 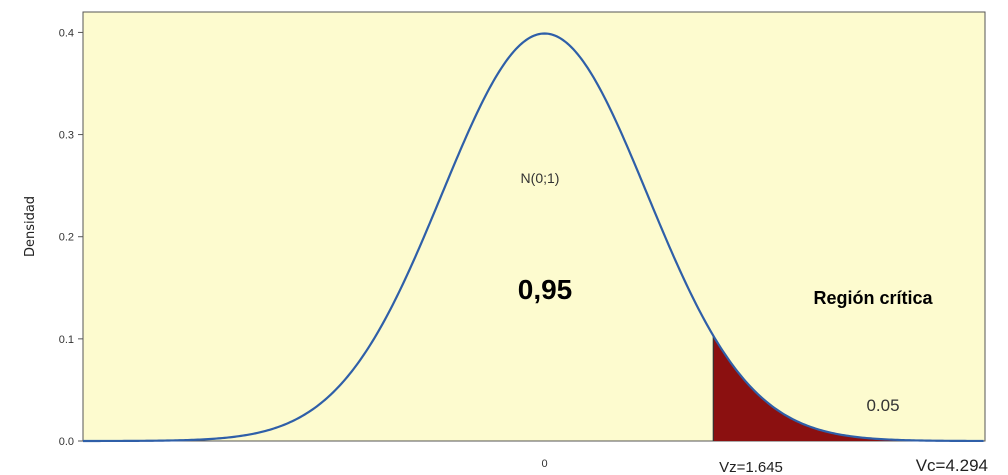 What do you see at coordinates (952, 465) in the screenshot?
I see `computed-value-label: Vc=4.294` at bounding box center [952, 465].